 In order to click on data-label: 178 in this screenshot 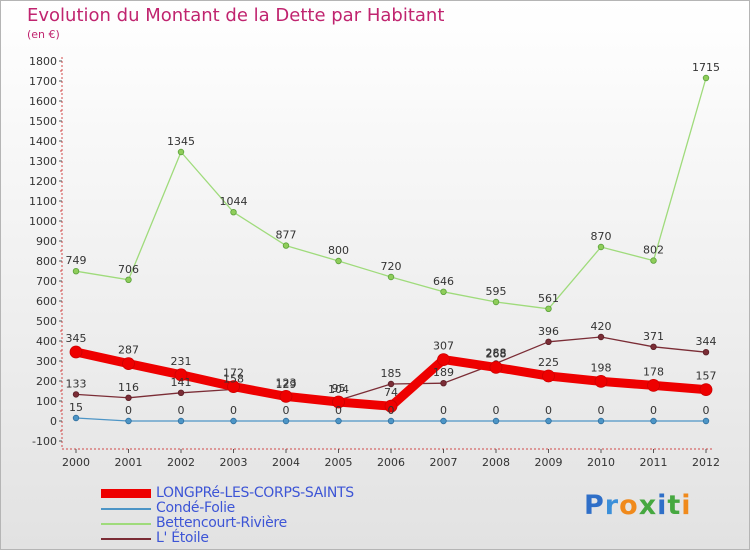, I will do `click(653, 371)`.